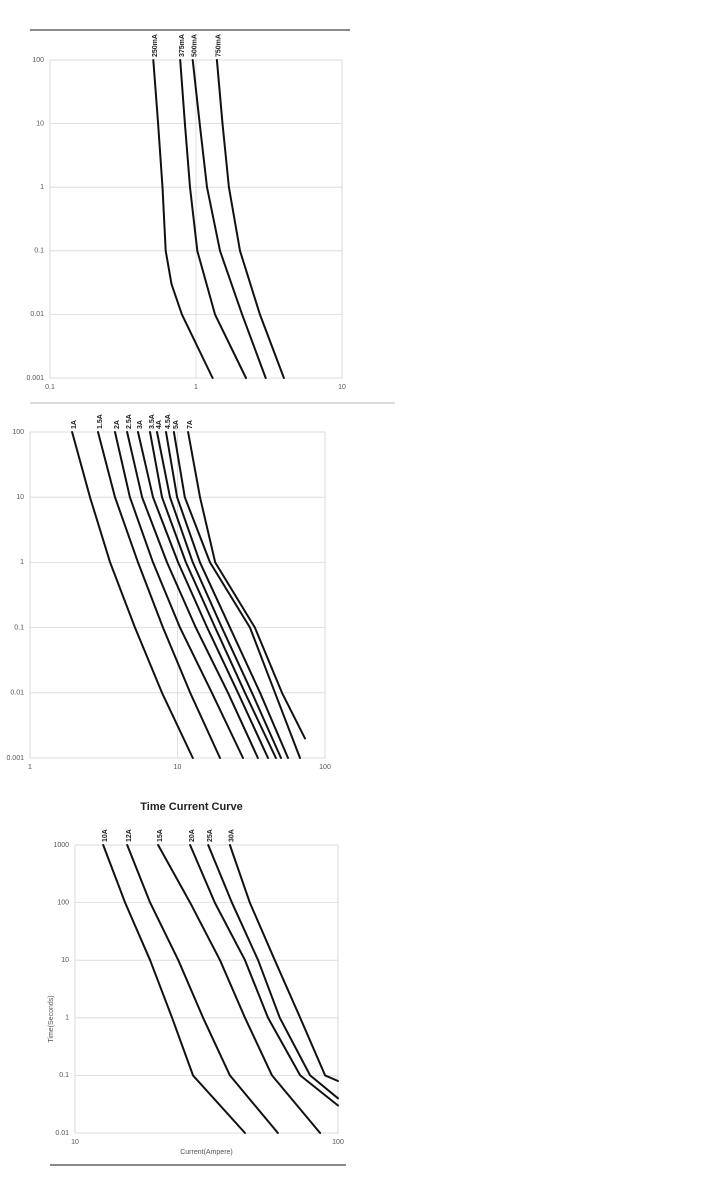  Describe the element at coordinates (168, 421) in the screenshot. I see `series-label: 4.5A` at that location.